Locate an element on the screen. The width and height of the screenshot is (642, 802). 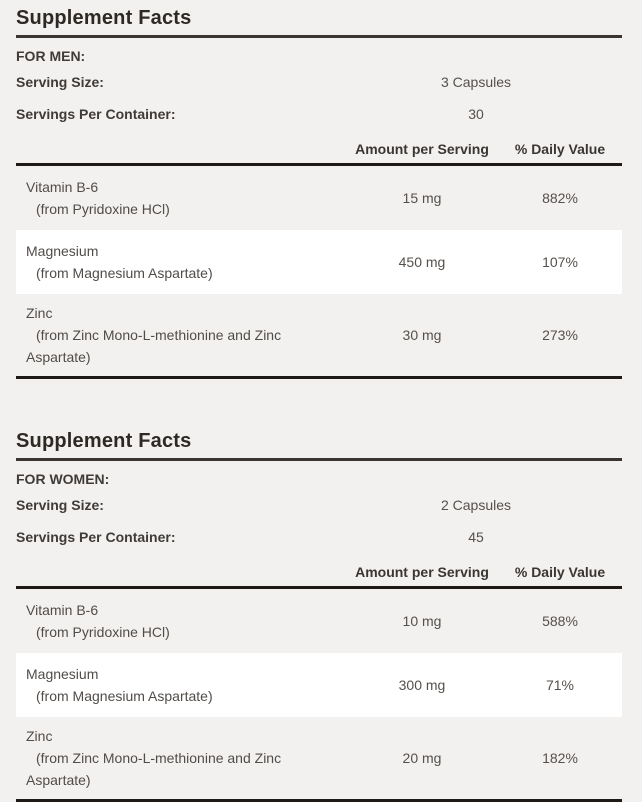
serving-size-row: Serving Size: 2 Capsules is located at coordinates (319, 505).